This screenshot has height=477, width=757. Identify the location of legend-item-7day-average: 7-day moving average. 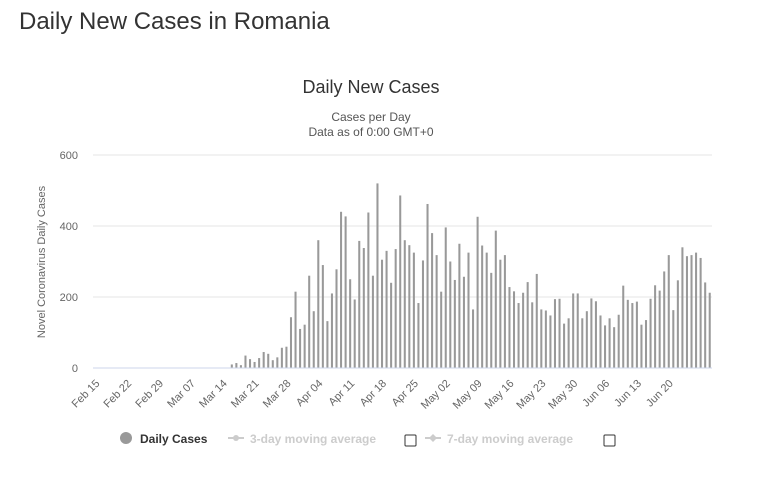
(499, 439).